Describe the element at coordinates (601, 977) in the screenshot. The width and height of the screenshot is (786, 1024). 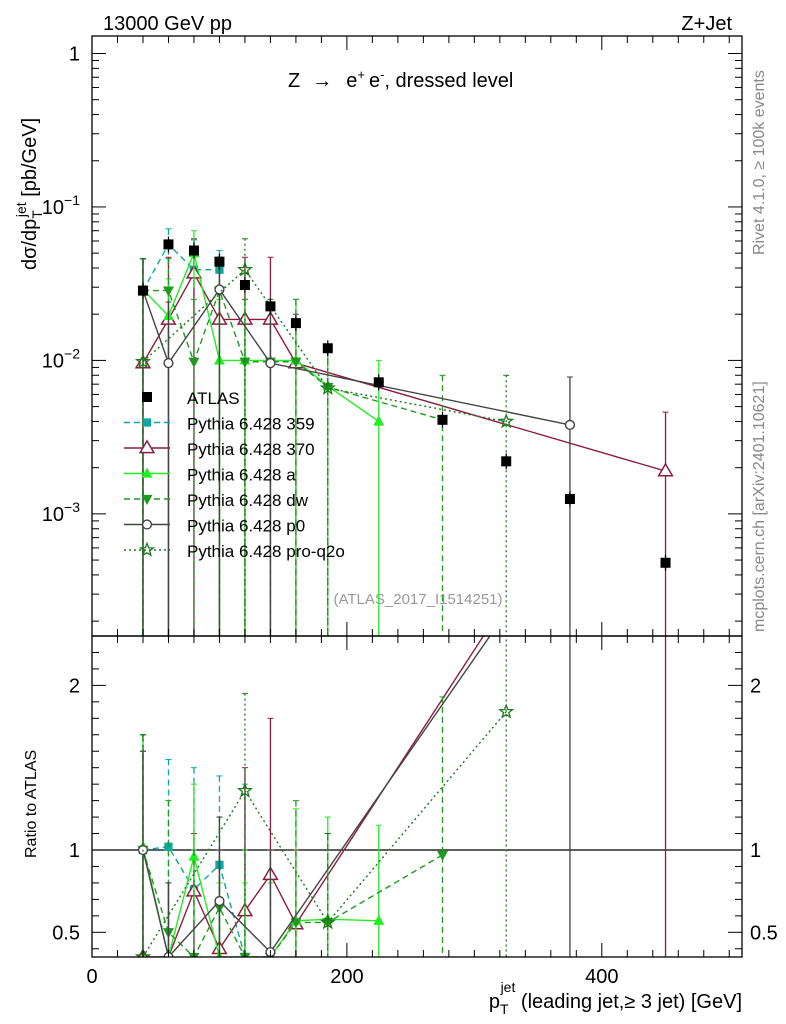
I see `x-tick-label: 400` at that location.